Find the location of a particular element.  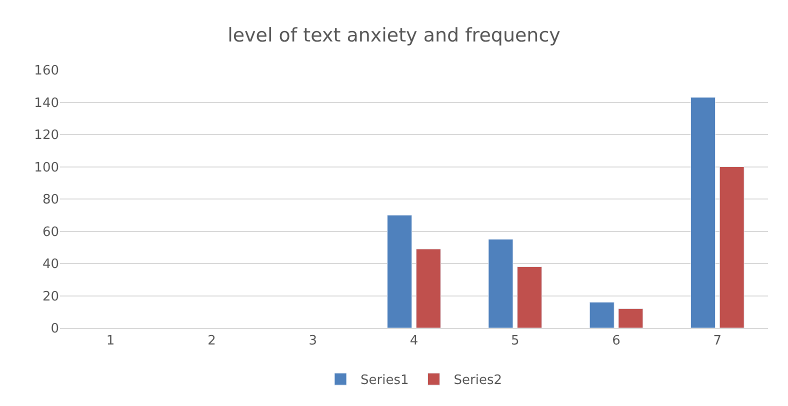

x-tick-label: 5 is located at coordinates (515, 341).